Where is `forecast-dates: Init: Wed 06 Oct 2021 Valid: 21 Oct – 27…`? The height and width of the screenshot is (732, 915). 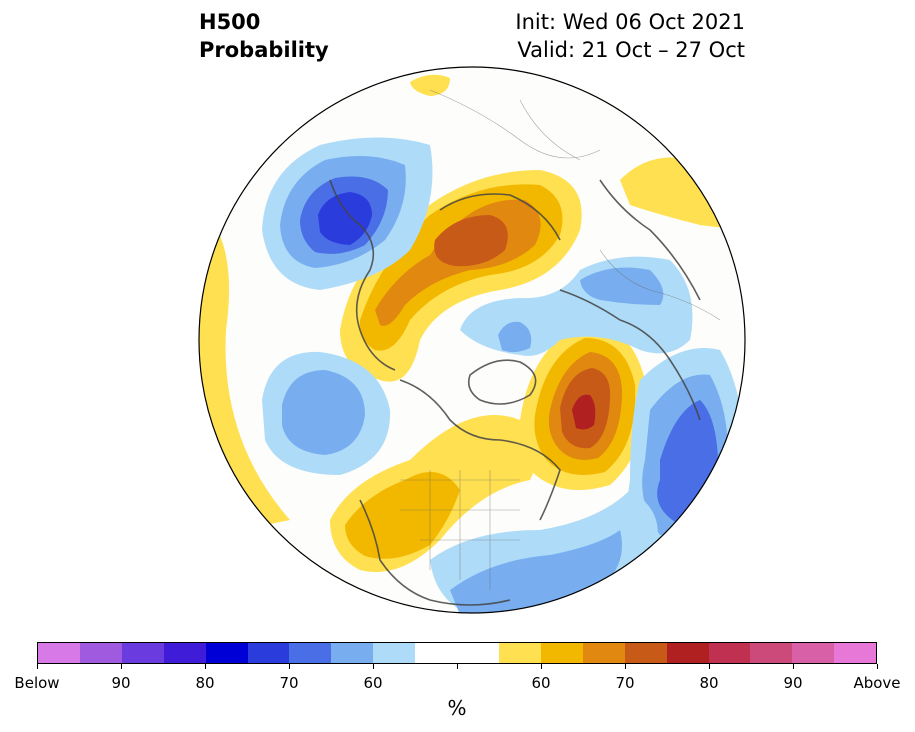
forecast-dates: Init: Wed 06 Oct 2021 Valid: 21 Oct – 27… is located at coordinates (630, 36).